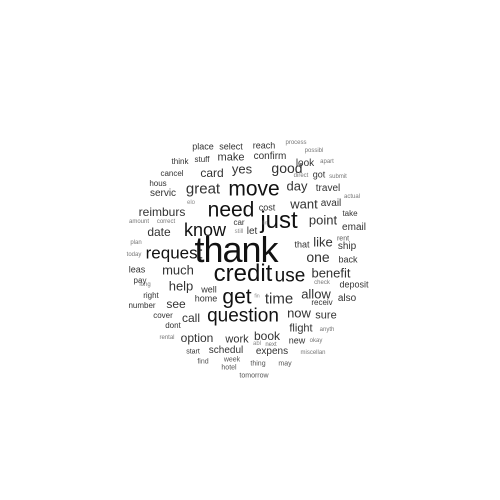 This screenshot has width=500, height=500. What do you see at coordinates (328, 188) in the screenshot?
I see `word: travel` at bounding box center [328, 188].